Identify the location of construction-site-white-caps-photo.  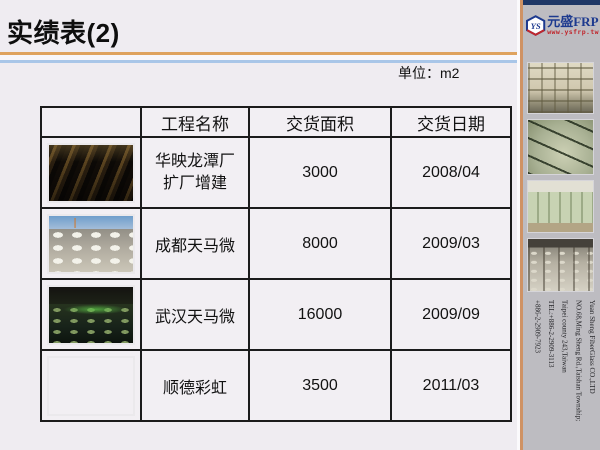
(91, 243).